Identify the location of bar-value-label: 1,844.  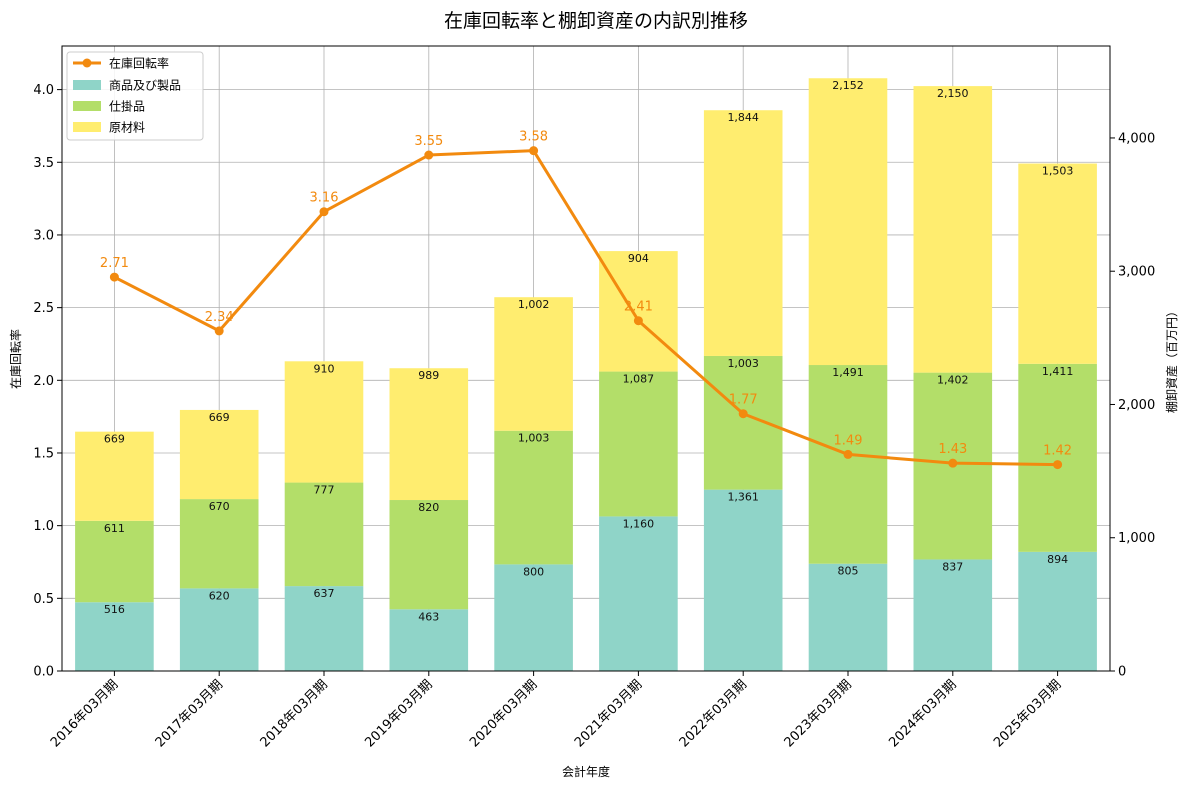
(743, 117).